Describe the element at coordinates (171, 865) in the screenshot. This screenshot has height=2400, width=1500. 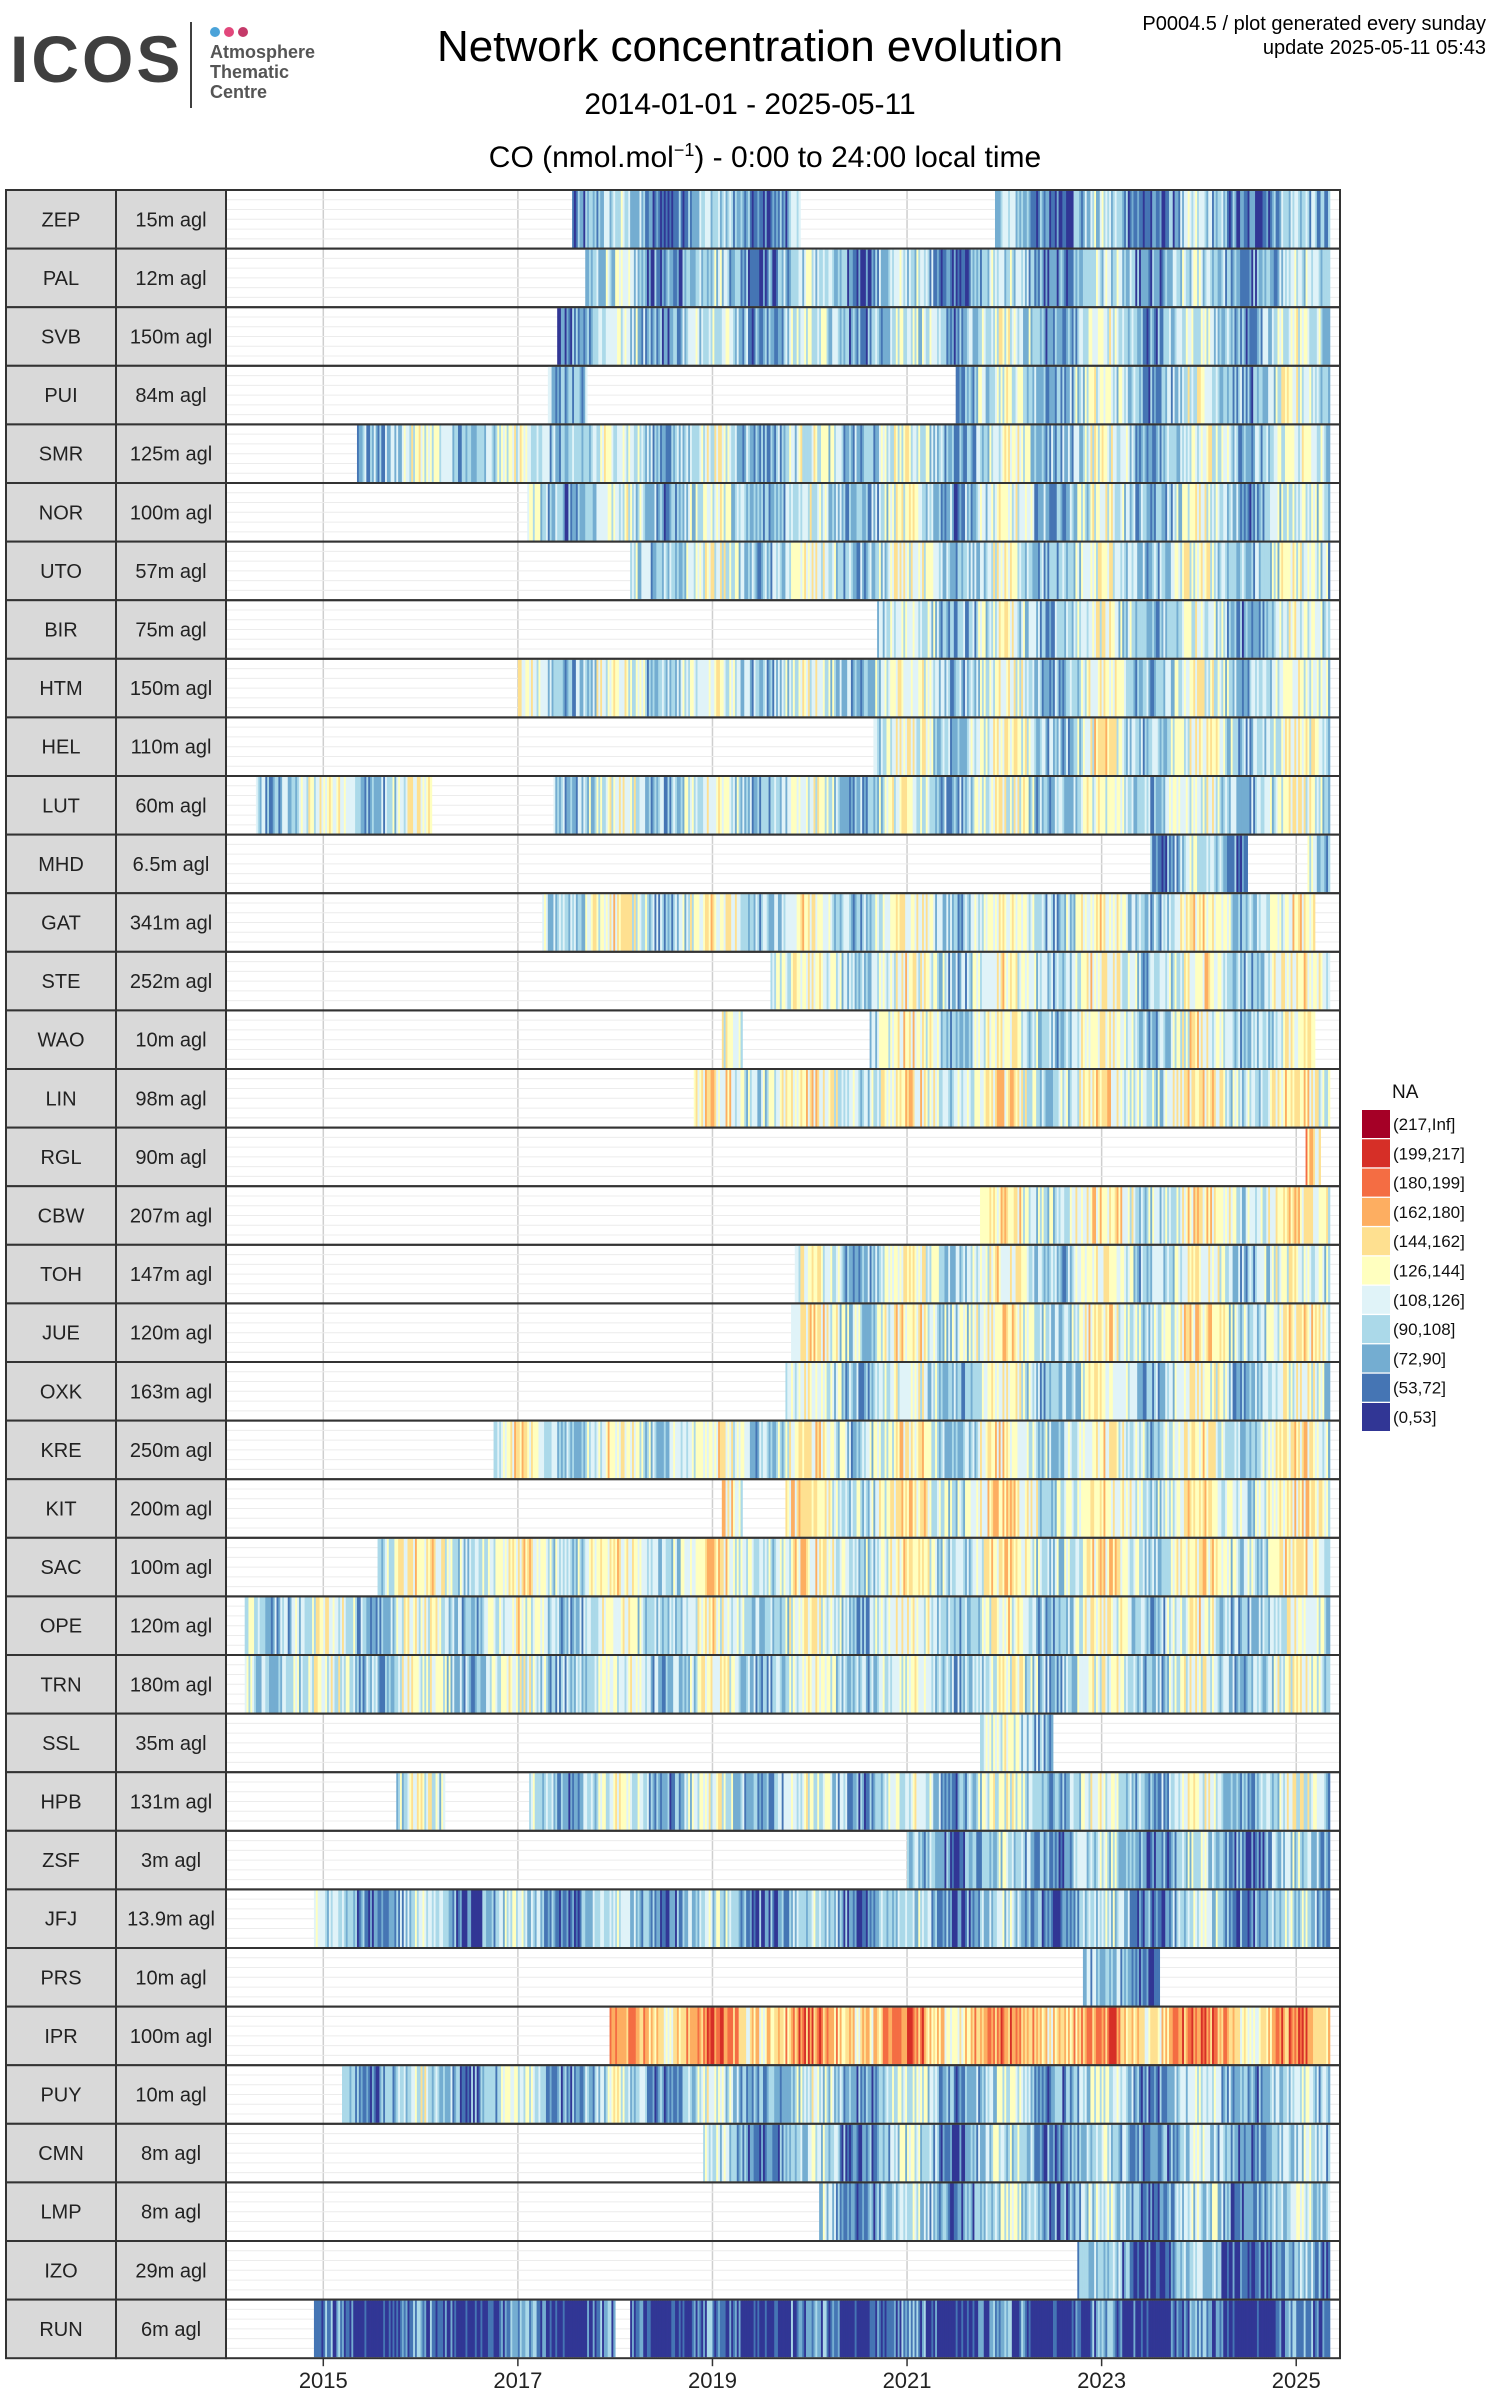
I see `station-height: 6.5m agl` at that location.